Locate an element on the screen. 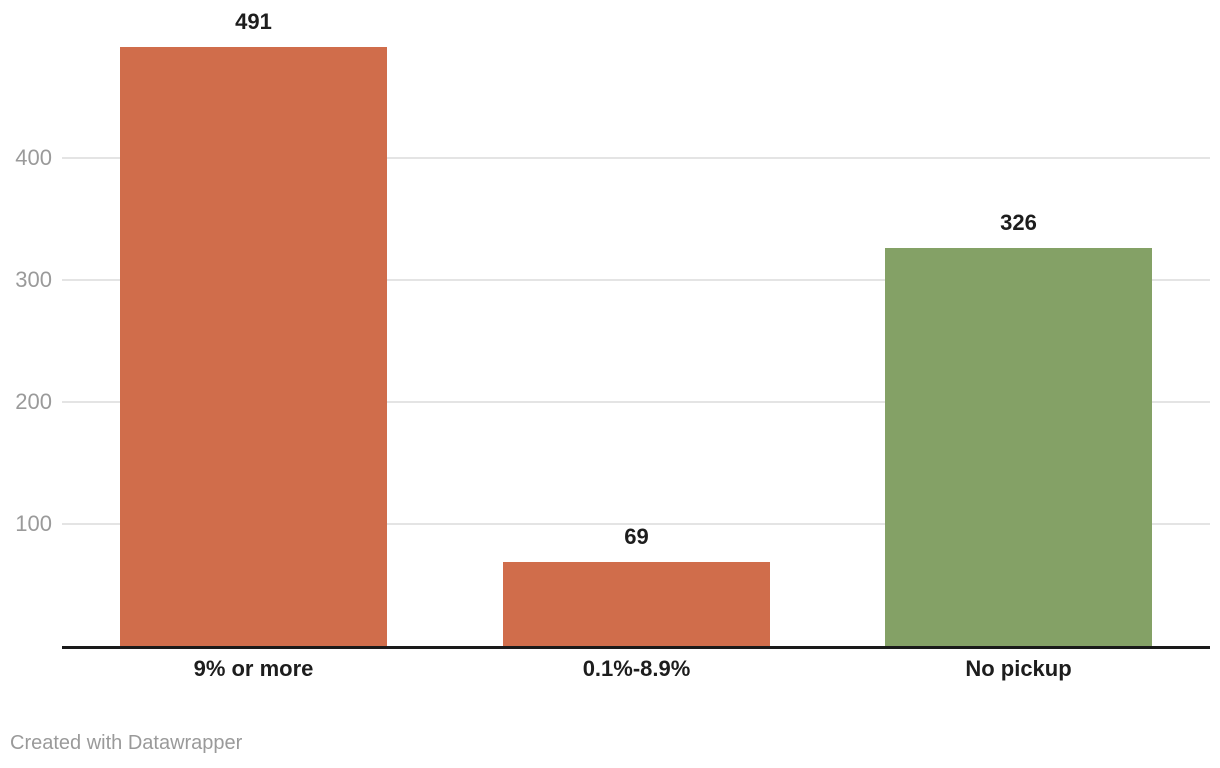  y-axis-tick-label: 100 is located at coordinates (33, 523).